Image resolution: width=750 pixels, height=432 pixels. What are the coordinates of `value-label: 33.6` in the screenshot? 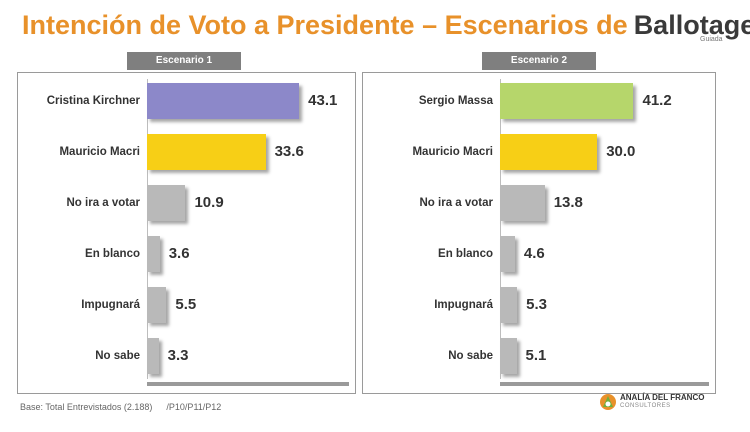 It's located at (289, 151).